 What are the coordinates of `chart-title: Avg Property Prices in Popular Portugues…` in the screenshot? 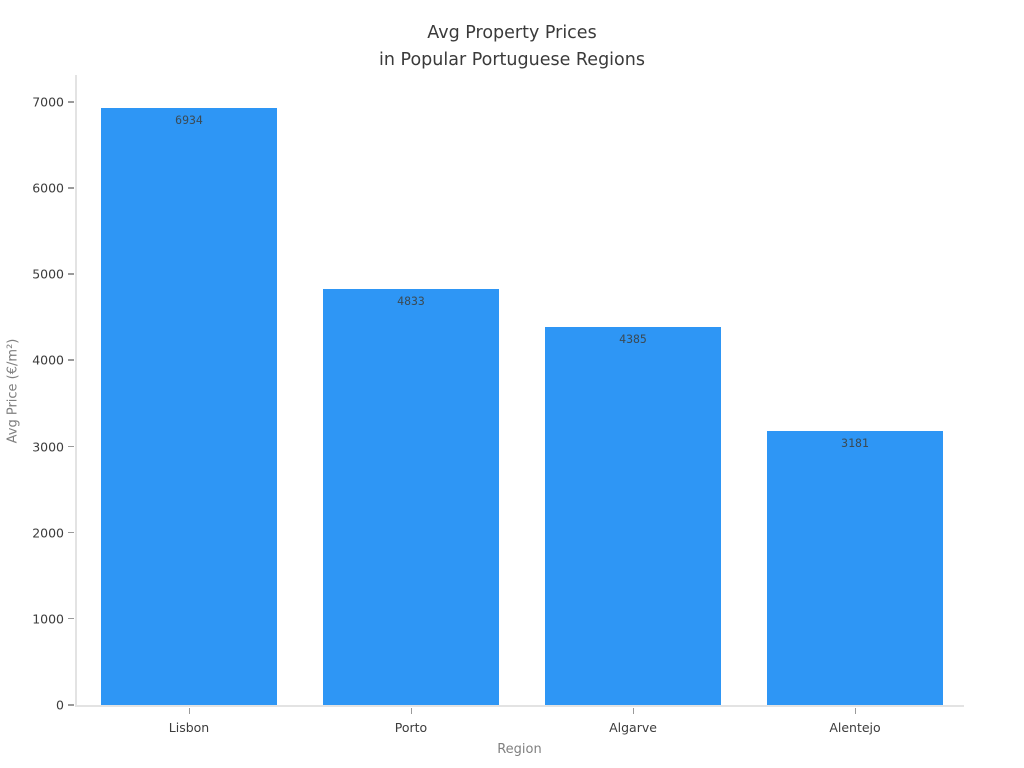 It's located at (512, 47).